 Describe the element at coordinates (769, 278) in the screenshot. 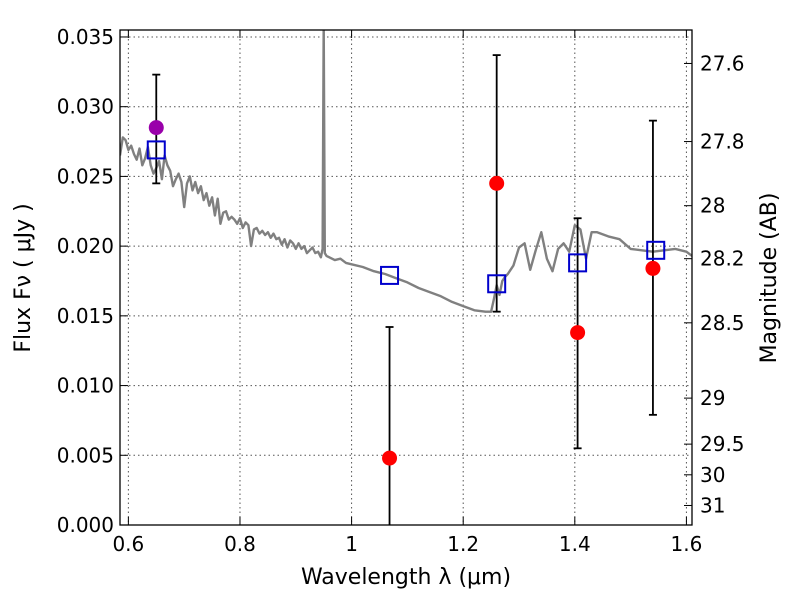

I see `y2-axis-title: Magnitude (AB)` at that location.